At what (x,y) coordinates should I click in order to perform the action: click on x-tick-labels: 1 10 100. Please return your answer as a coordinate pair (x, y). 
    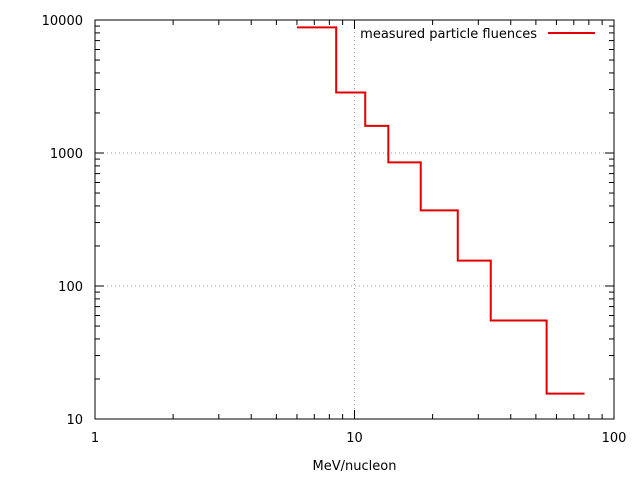
    Looking at the image, I should click on (359, 438).